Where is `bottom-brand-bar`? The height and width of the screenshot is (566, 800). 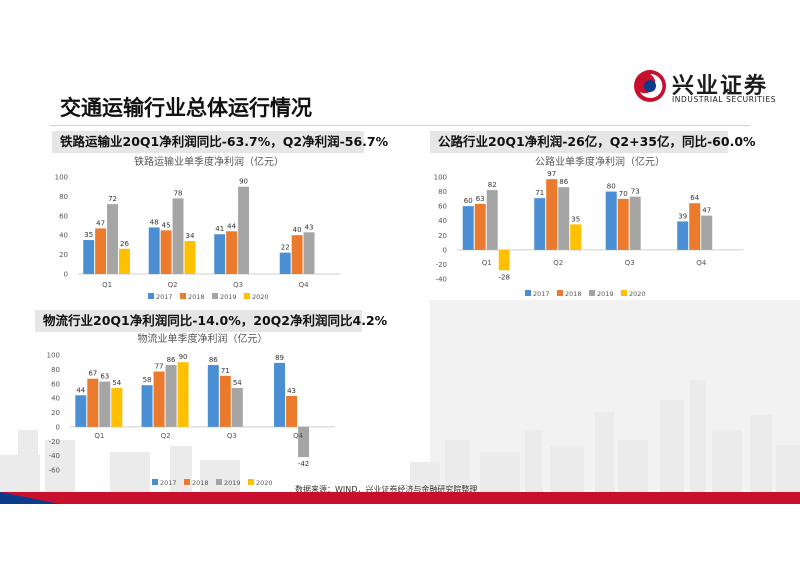
bottom-brand-bar is located at coordinates (400, 498).